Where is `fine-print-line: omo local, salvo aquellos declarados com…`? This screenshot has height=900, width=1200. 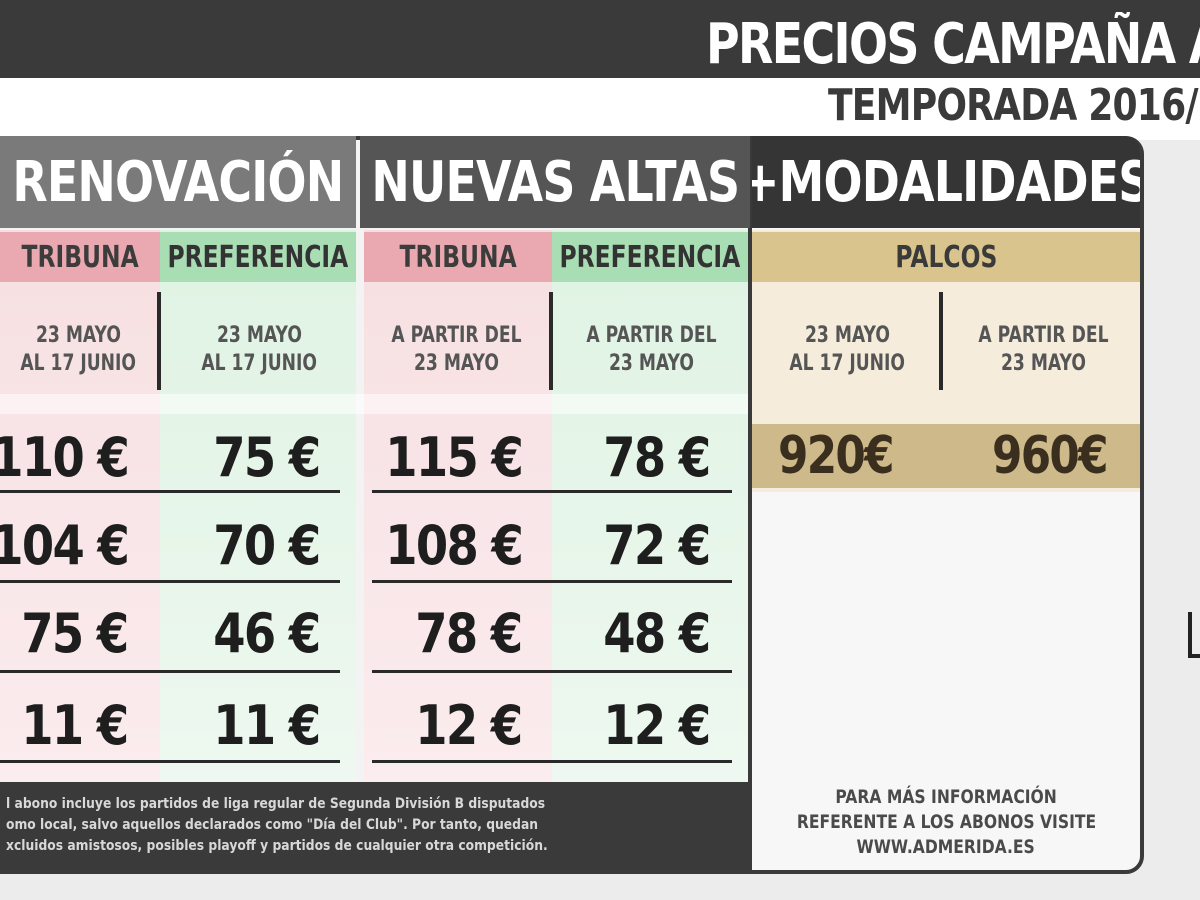 fine-print-line: omo local, salvo aquellos declarados com… is located at coordinates (272, 825).